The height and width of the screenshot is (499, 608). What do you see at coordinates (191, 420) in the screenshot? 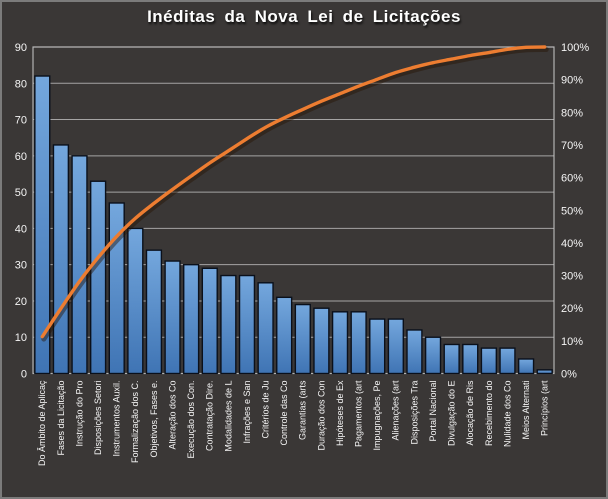
I see `x-axis-label: Execução dos Con.` at bounding box center [191, 420].